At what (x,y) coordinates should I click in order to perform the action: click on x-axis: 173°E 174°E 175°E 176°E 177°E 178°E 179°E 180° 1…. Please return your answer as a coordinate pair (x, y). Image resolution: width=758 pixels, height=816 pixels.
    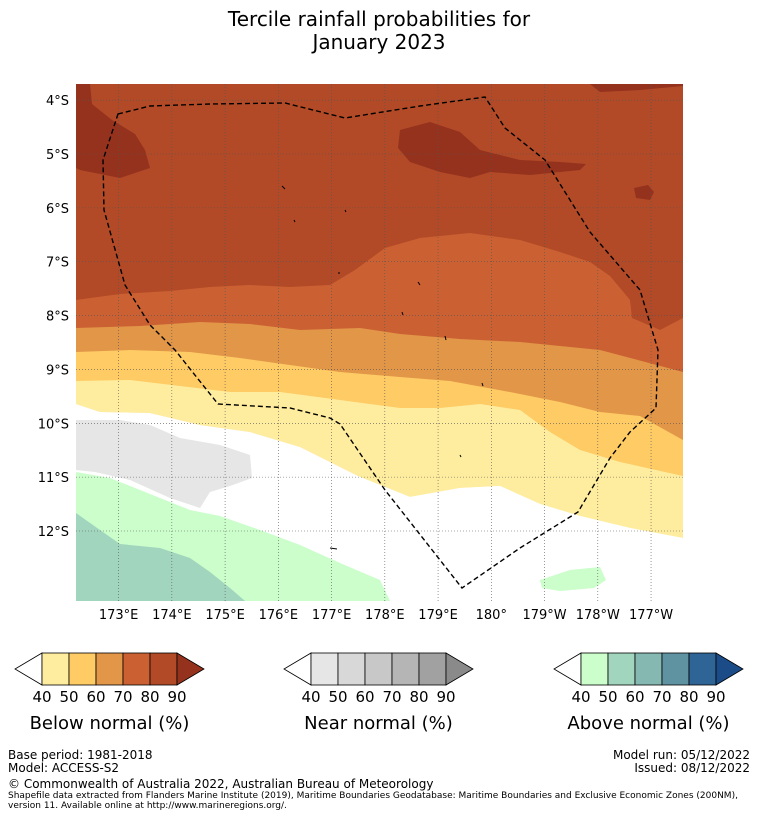
    Looking at the image, I should click on (386, 615).